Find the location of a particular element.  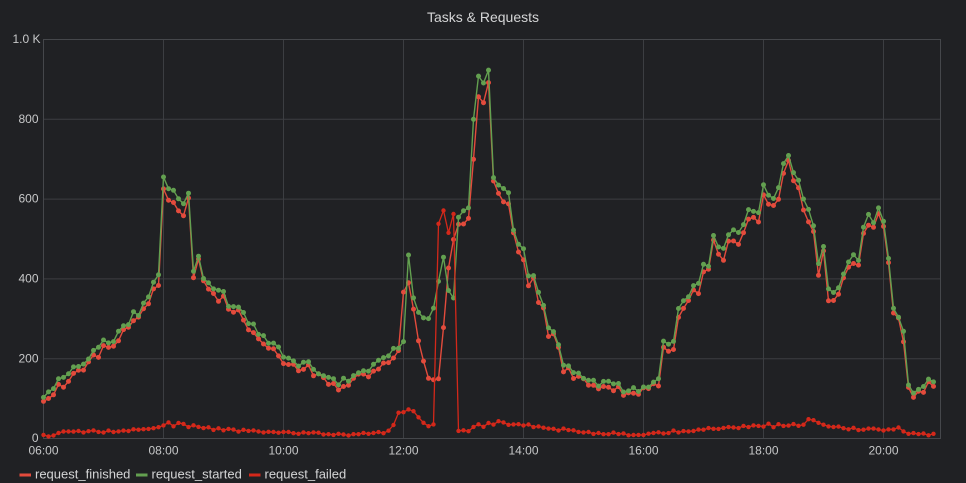

svg-text: 14:00 is located at coordinates (523, 451).